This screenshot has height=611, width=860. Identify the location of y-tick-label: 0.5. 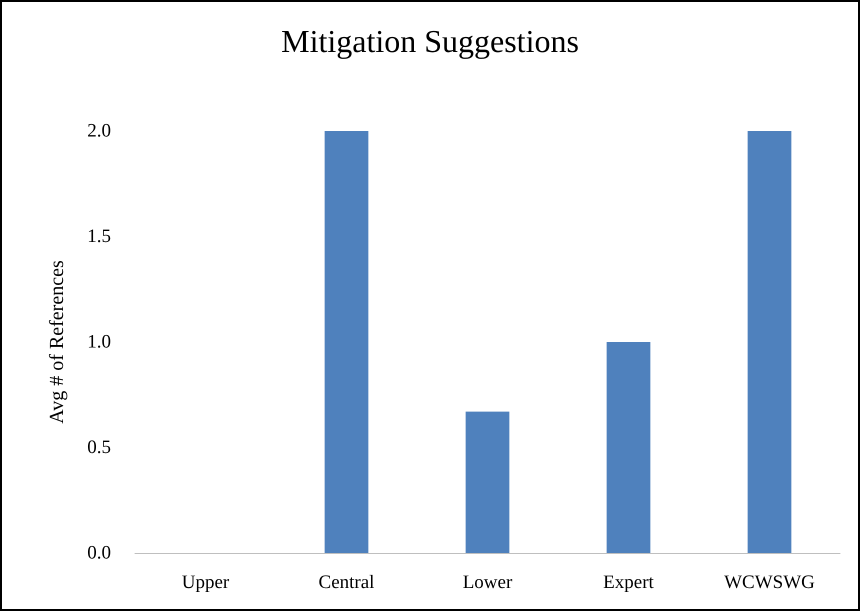
(99, 447).